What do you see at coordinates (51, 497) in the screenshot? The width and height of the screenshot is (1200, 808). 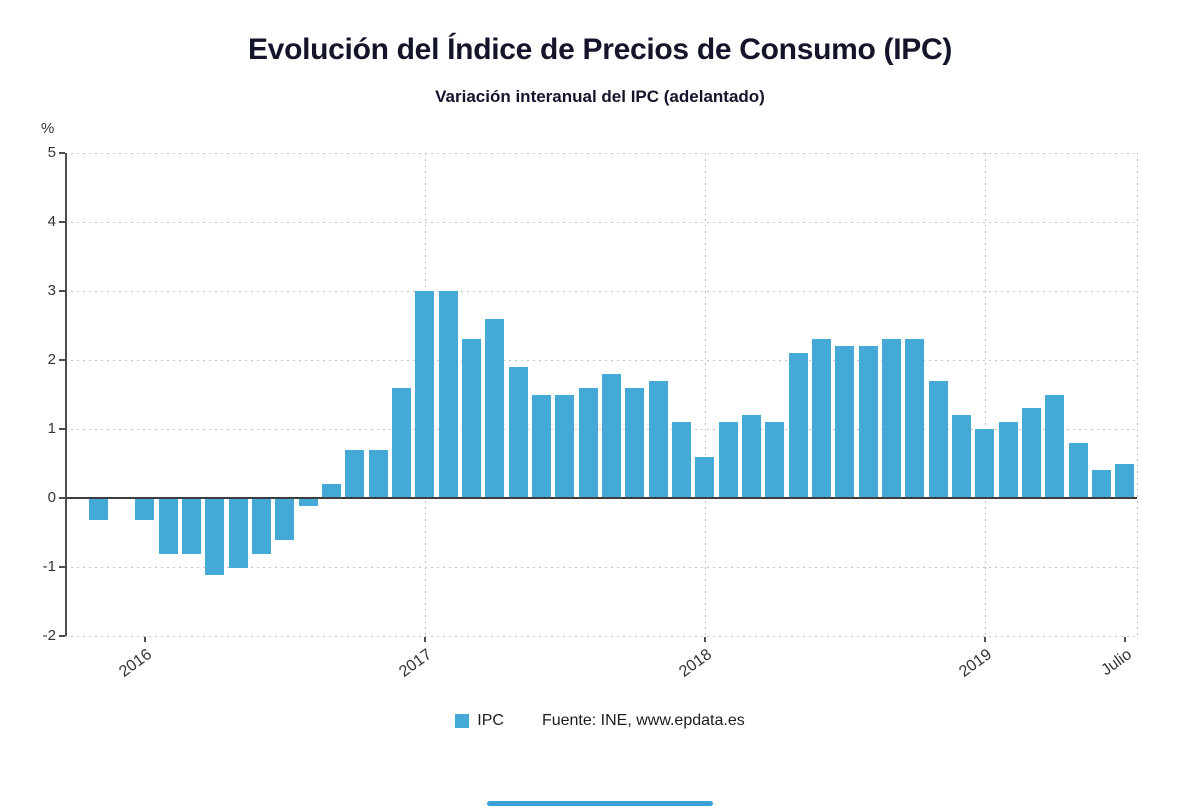 I see `y-axis-tick-label: 0` at bounding box center [51, 497].